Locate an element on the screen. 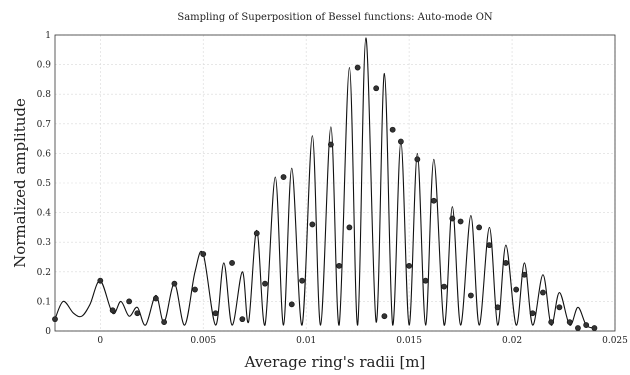  y-tick-label: 0 is located at coordinates (48, 332).